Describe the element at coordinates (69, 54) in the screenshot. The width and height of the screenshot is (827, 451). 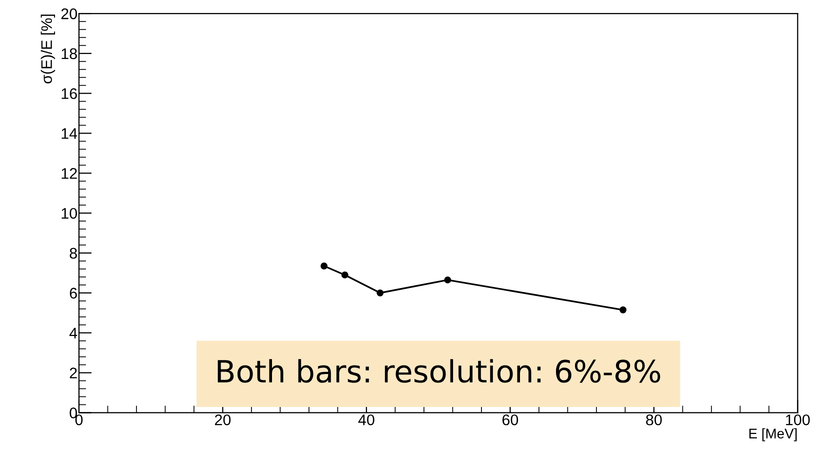
I see `y-tick-label: 18` at that location.